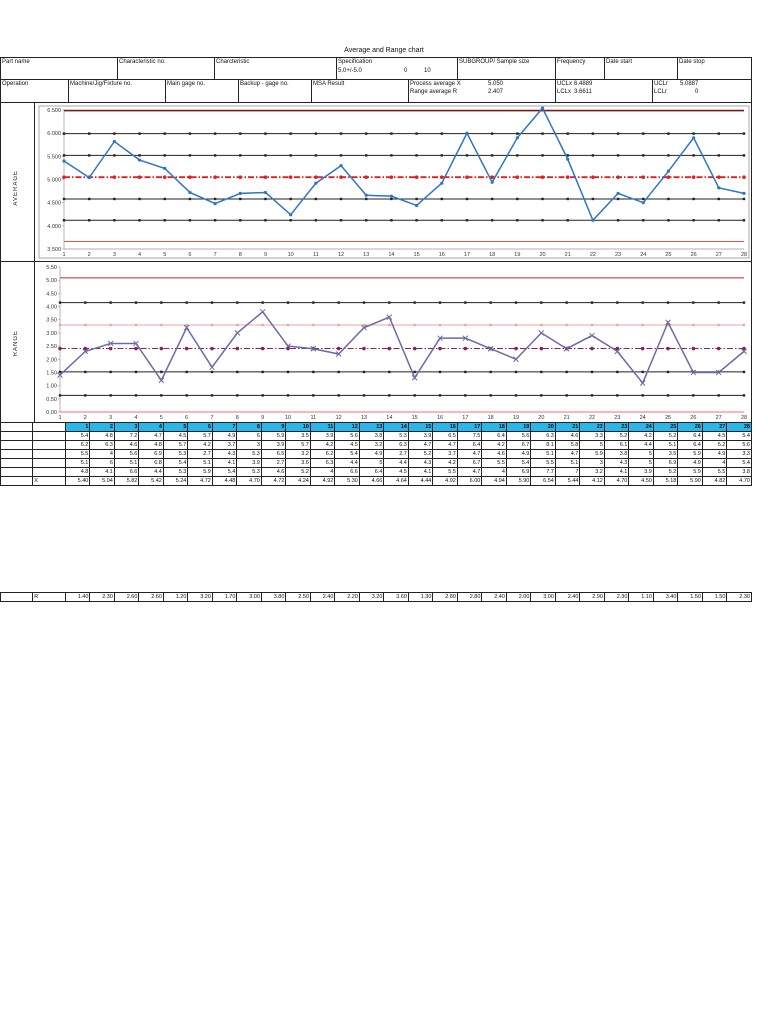  What do you see at coordinates (445, 436) in the screenshot?
I see `table-cell: 6.5` at bounding box center [445, 436].